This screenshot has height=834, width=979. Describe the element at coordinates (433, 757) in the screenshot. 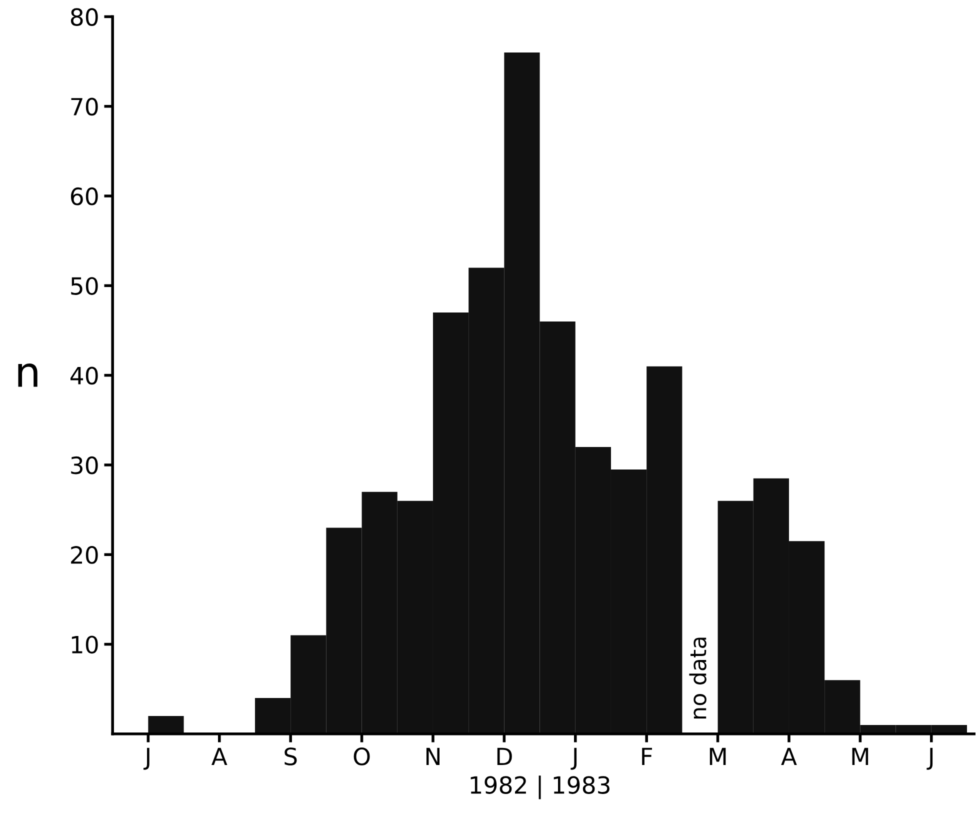

I see `x-tick-label: N` at that location.